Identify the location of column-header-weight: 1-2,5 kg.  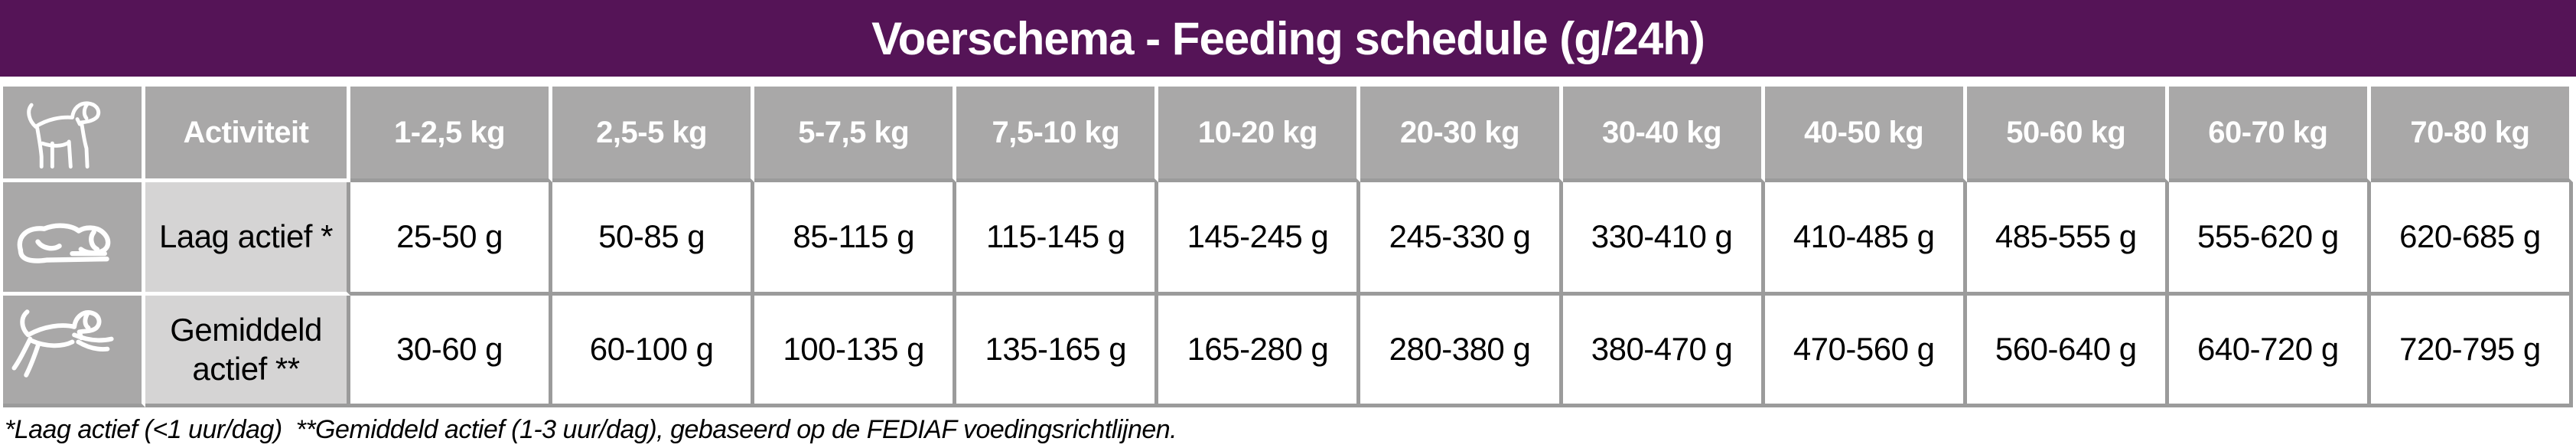
(452, 134).